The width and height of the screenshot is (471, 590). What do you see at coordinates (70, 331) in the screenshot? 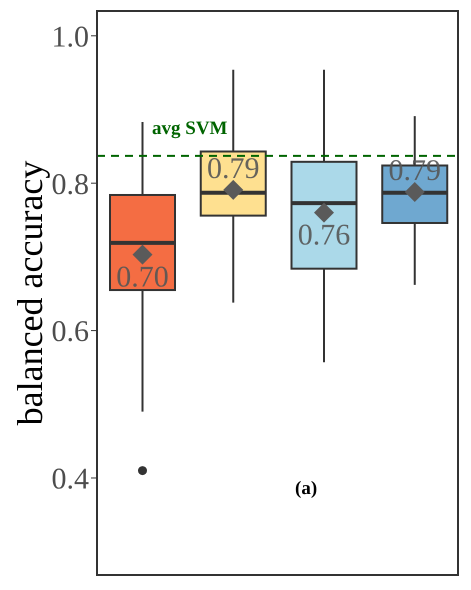
I see `y-tick-label: 0.6` at bounding box center [70, 331].